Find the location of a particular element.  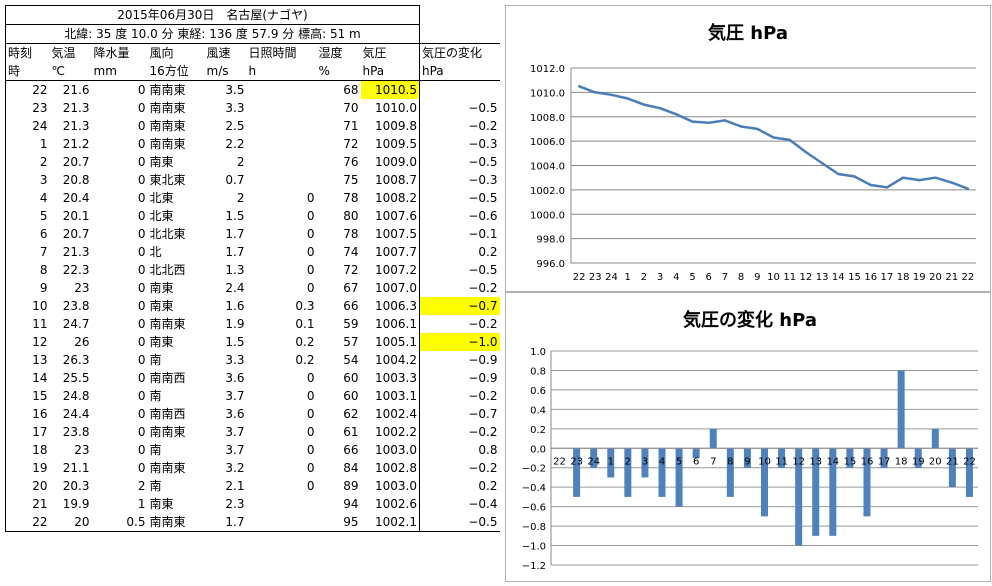

cell-time: 5 is located at coordinates (27, 216).